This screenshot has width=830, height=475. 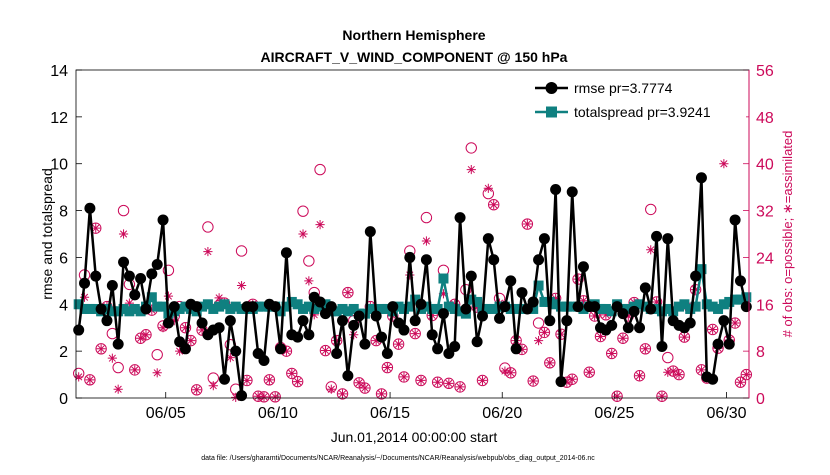 I want to click on y-tick-label: 10, so click(x=59, y=165).